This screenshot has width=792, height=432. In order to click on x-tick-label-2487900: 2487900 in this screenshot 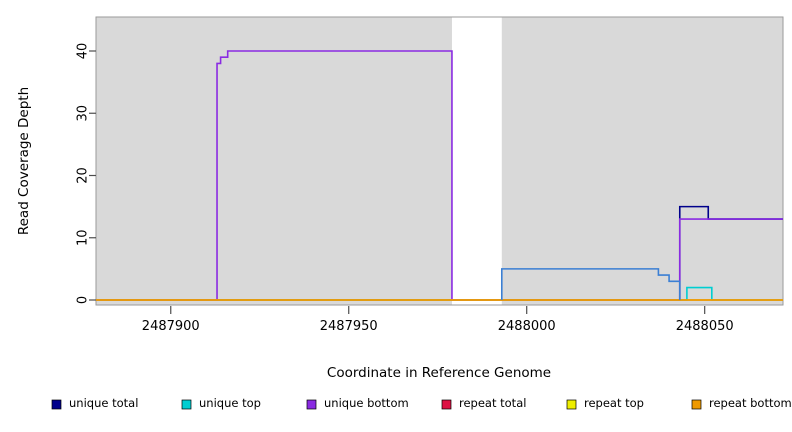, I will do `click(171, 326)`.